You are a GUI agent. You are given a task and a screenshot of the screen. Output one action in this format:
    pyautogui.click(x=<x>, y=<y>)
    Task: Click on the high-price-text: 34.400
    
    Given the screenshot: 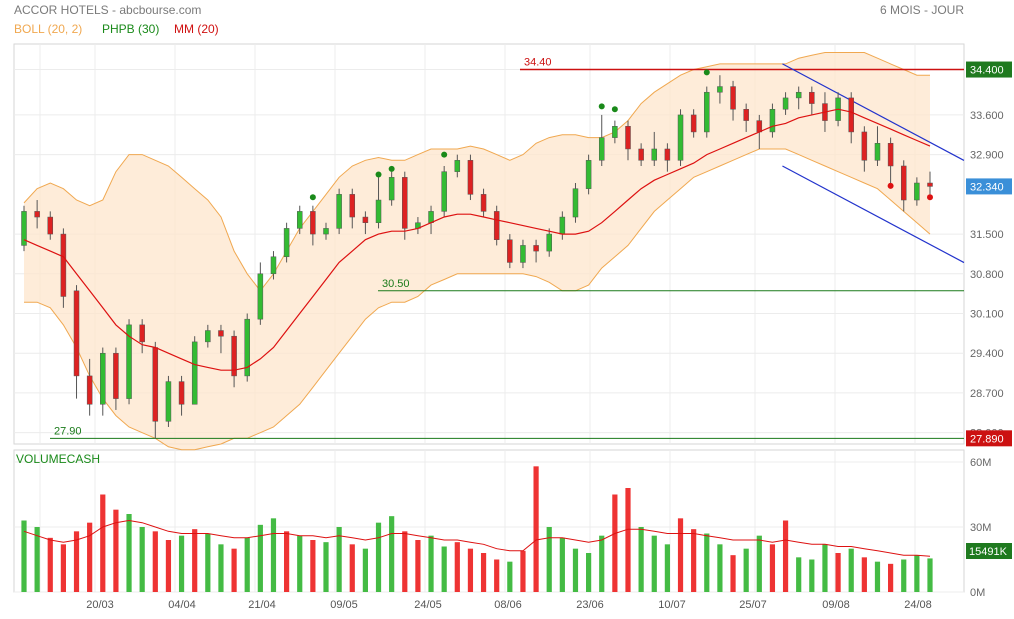 What is the action you would take?
    pyautogui.click(x=987, y=71)
    